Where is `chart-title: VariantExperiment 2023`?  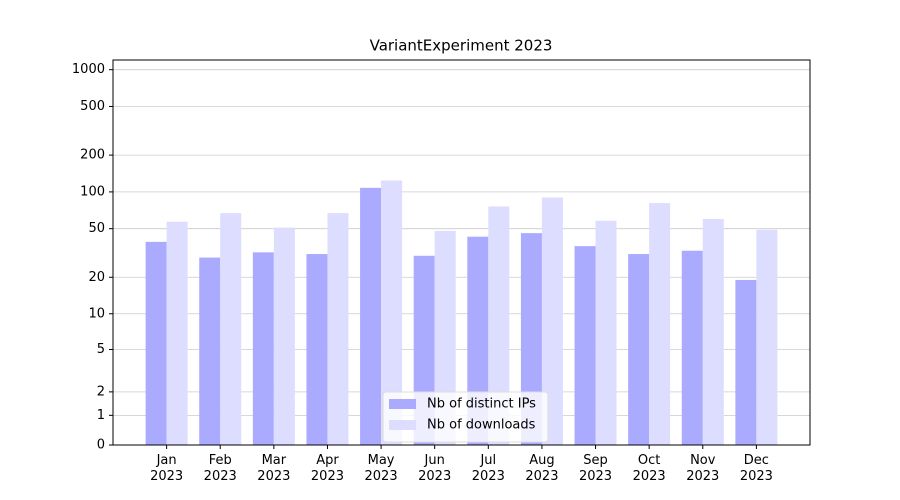 chart-title: VariantExperiment 2023 is located at coordinates (461, 46).